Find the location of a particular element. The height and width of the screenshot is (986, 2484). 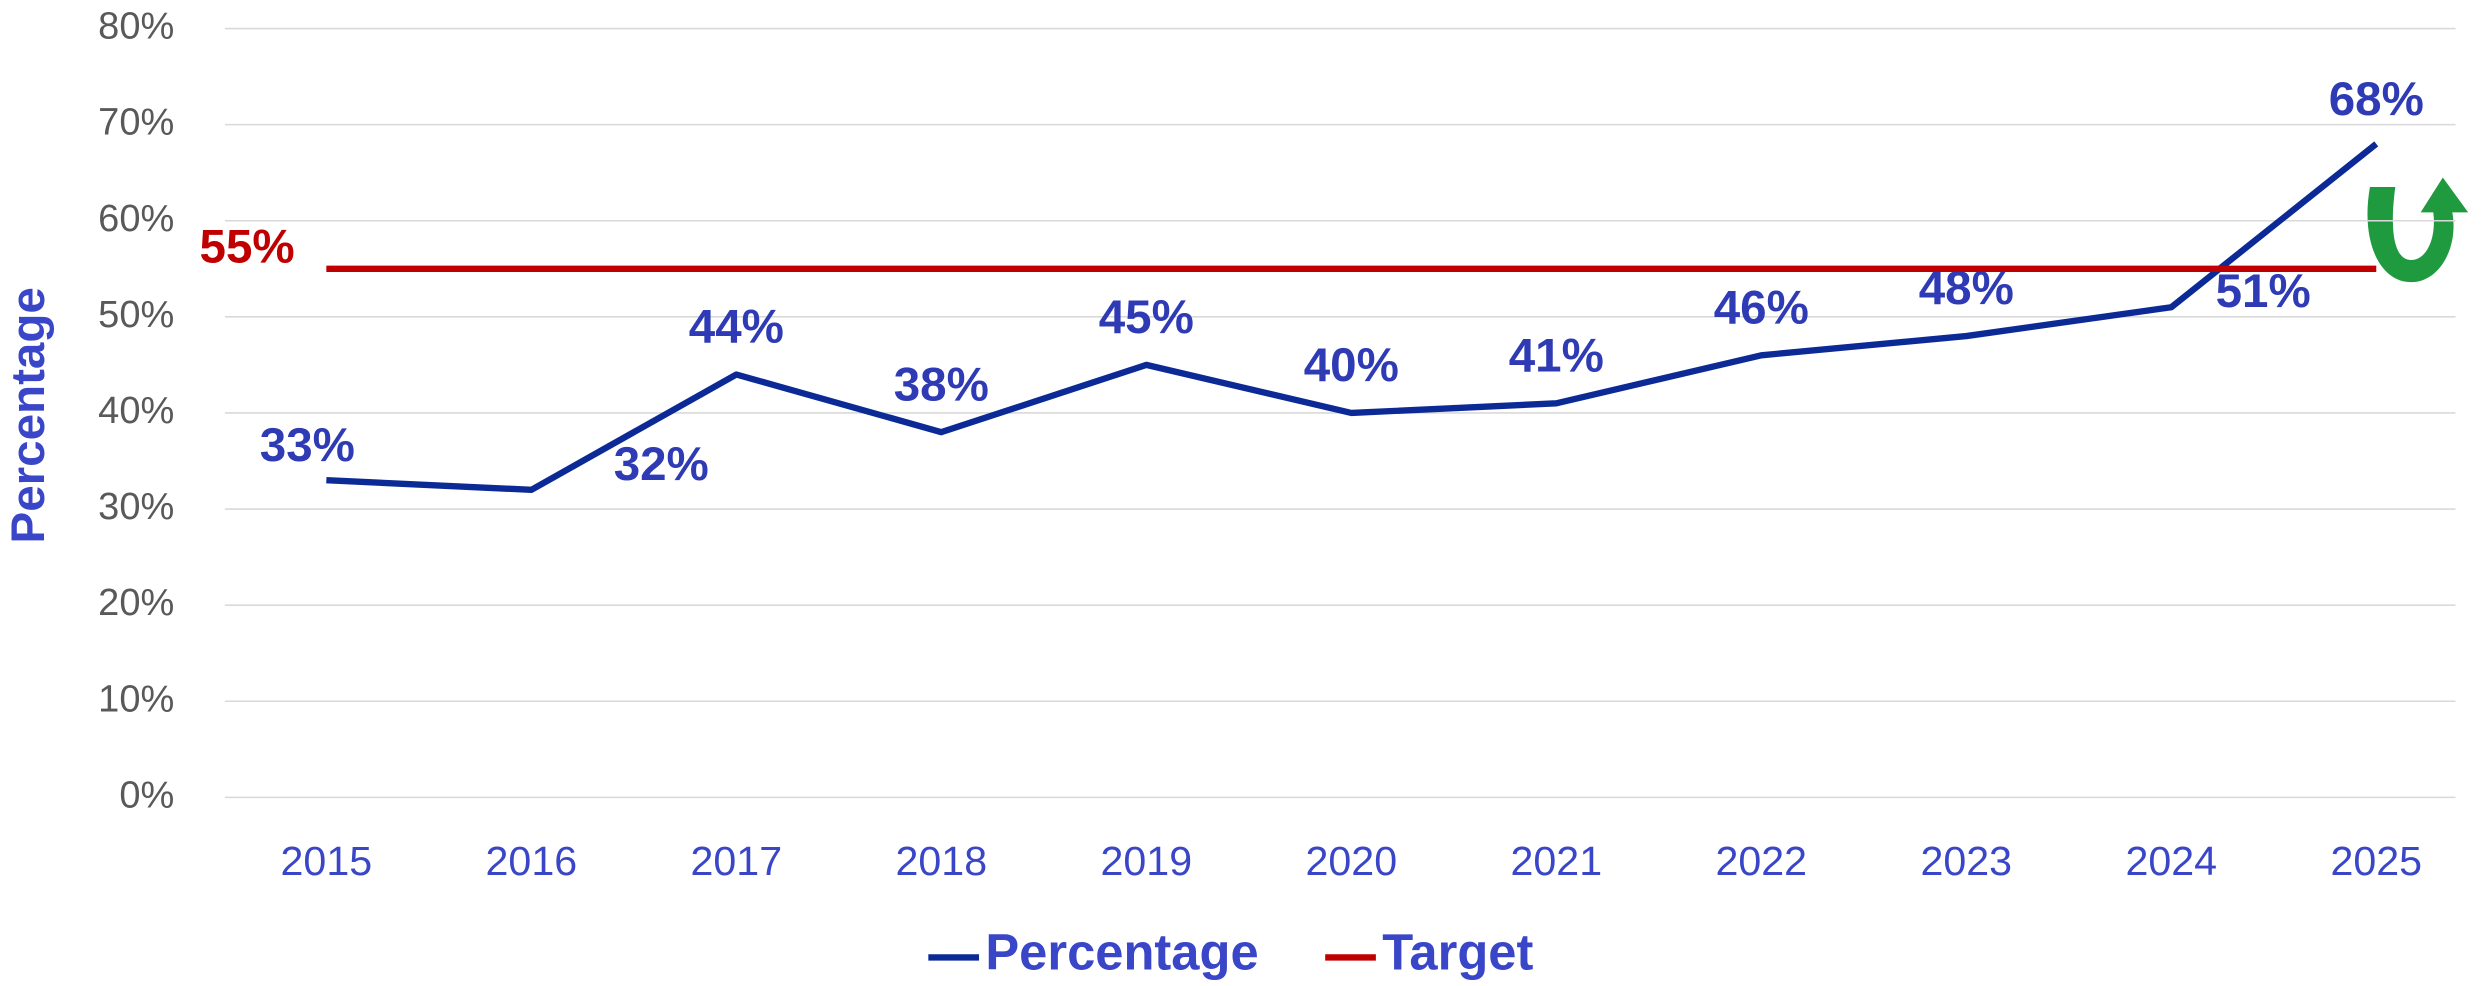

x-tick-label: 2025 is located at coordinates (2376, 861).